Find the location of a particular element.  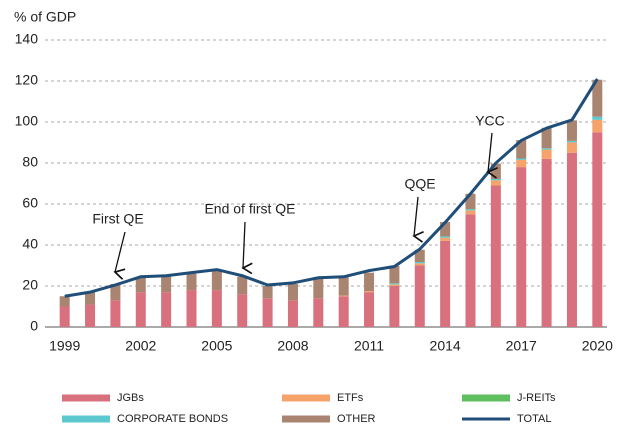

y-tick-label: 40 is located at coordinates (30, 244).